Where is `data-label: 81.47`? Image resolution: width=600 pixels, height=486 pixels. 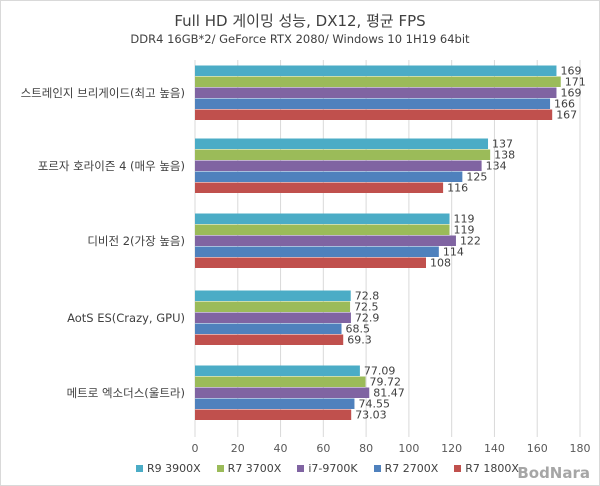 data-label: 81.47 is located at coordinates (389, 393).